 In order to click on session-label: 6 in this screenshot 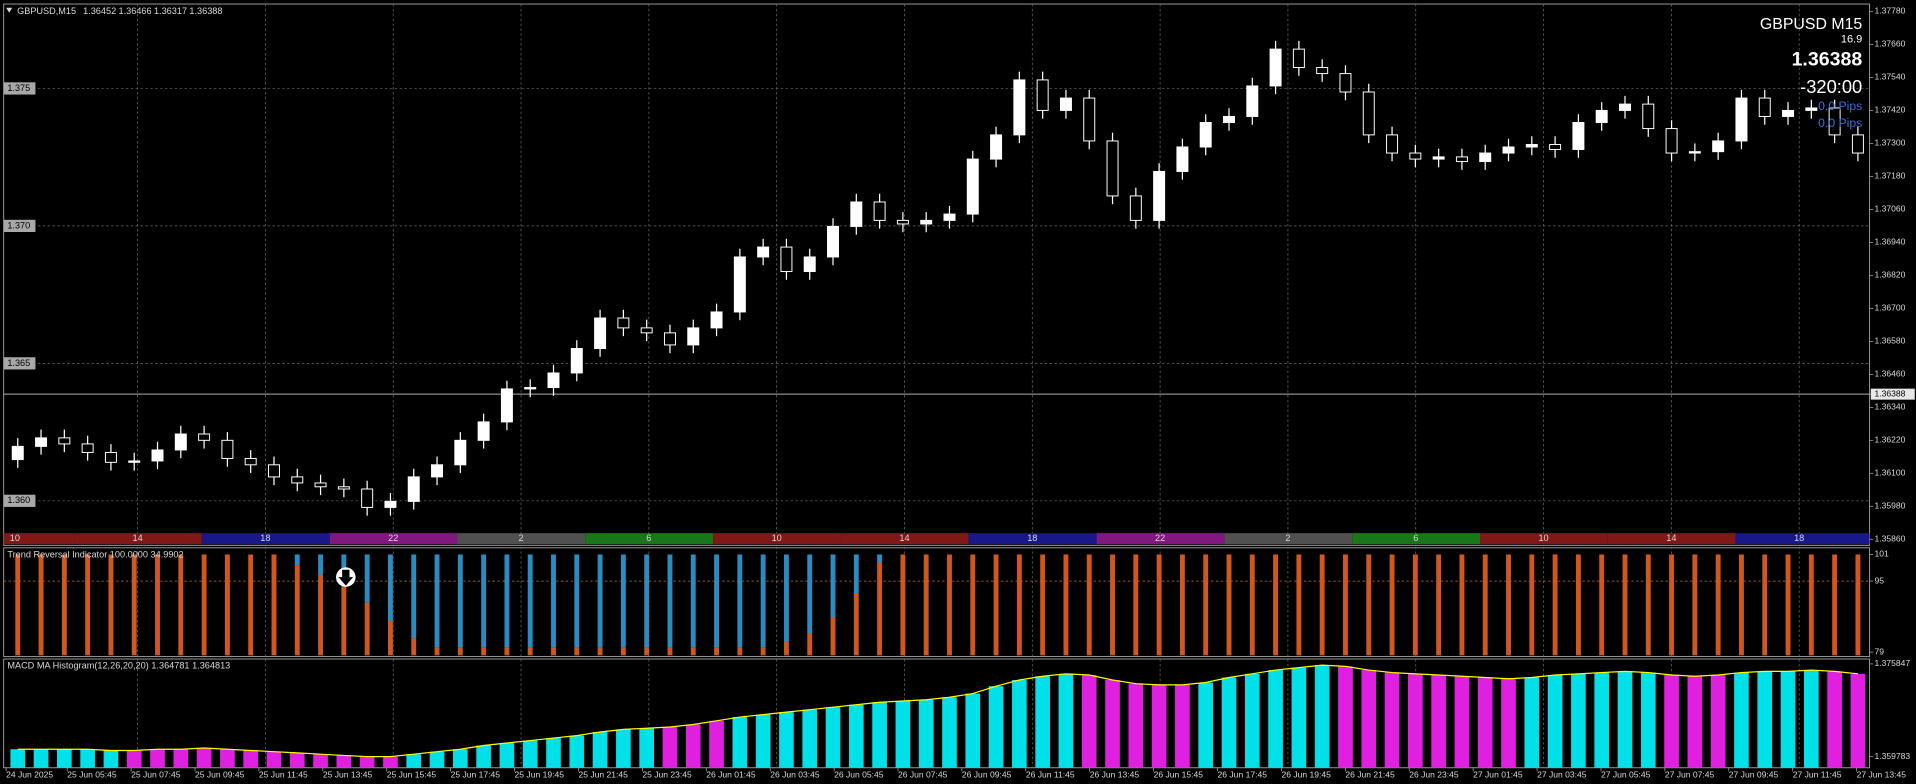, I will do `click(648, 538)`.